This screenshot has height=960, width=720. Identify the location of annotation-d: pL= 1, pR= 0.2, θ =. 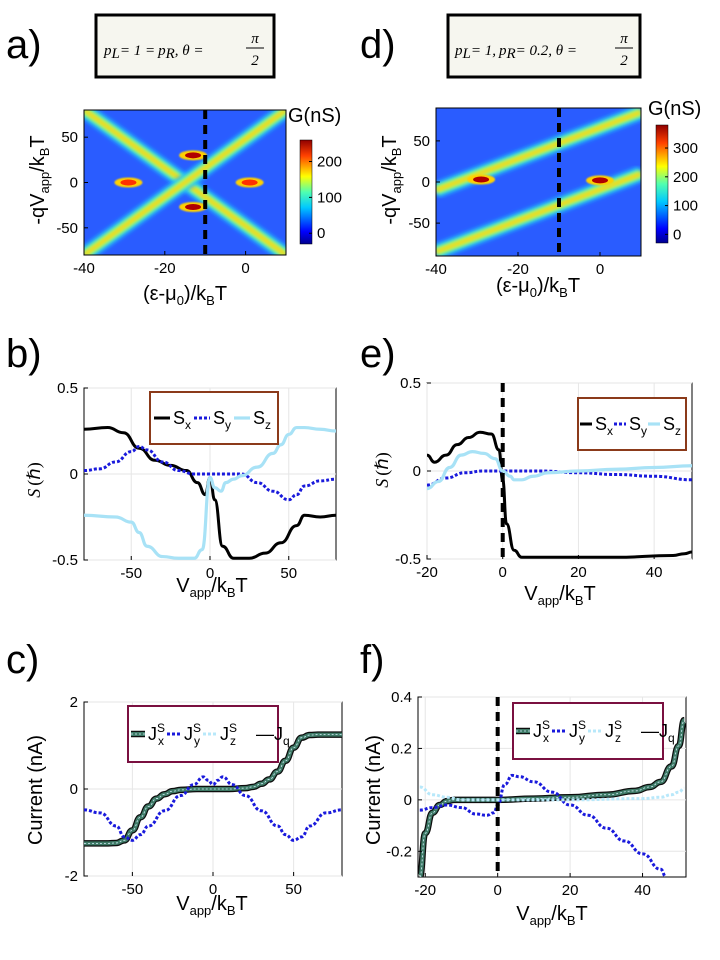
(515, 52).